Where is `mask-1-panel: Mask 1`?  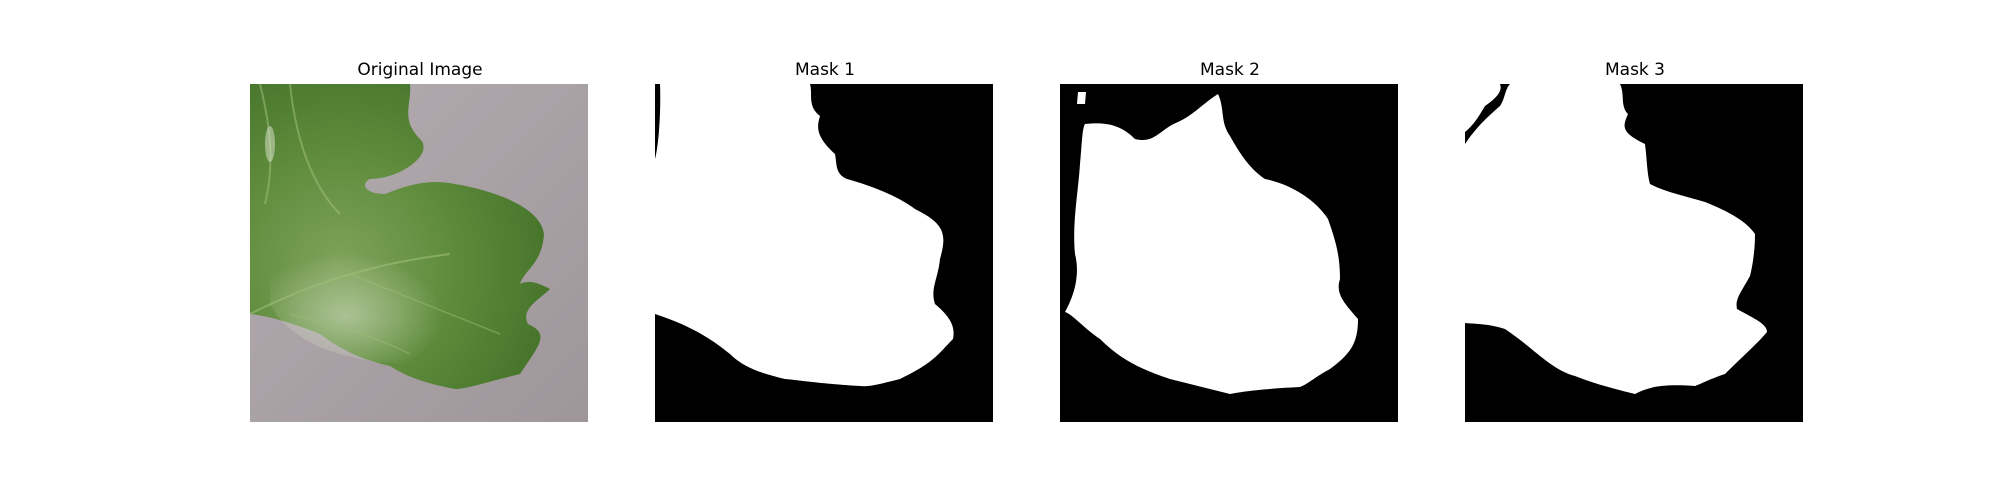 mask-1-panel: Mask 1 is located at coordinates (825, 240).